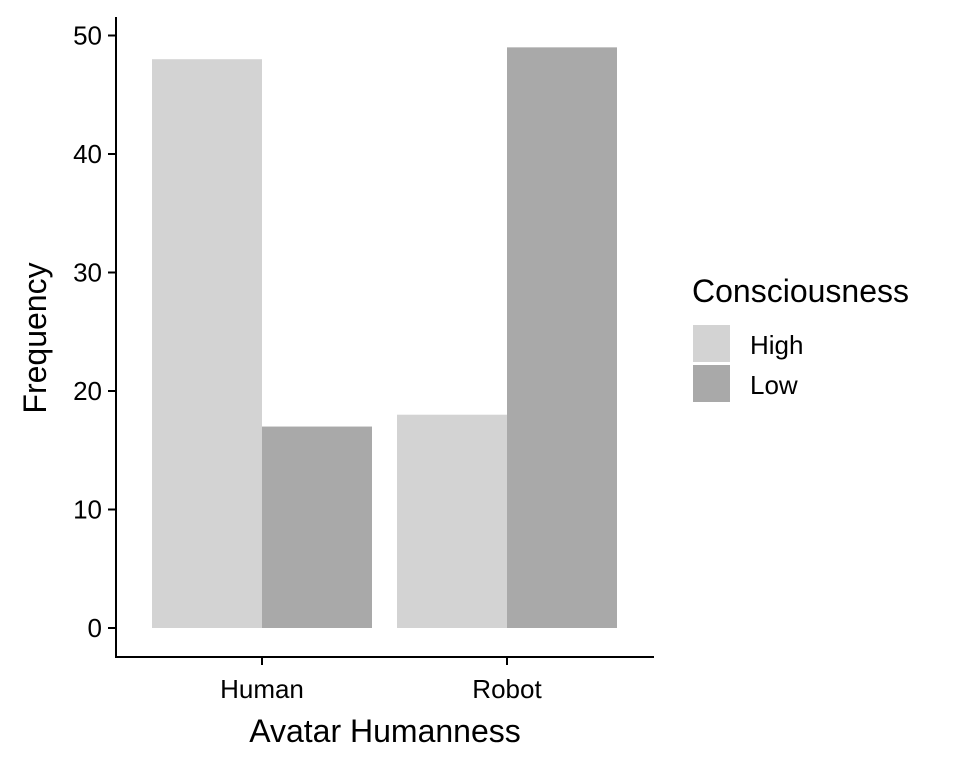 Image resolution: width=960 pixels, height=768 pixels. What do you see at coordinates (87, 273) in the screenshot?
I see `y-tick-label-30: 30` at bounding box center [87, 273].